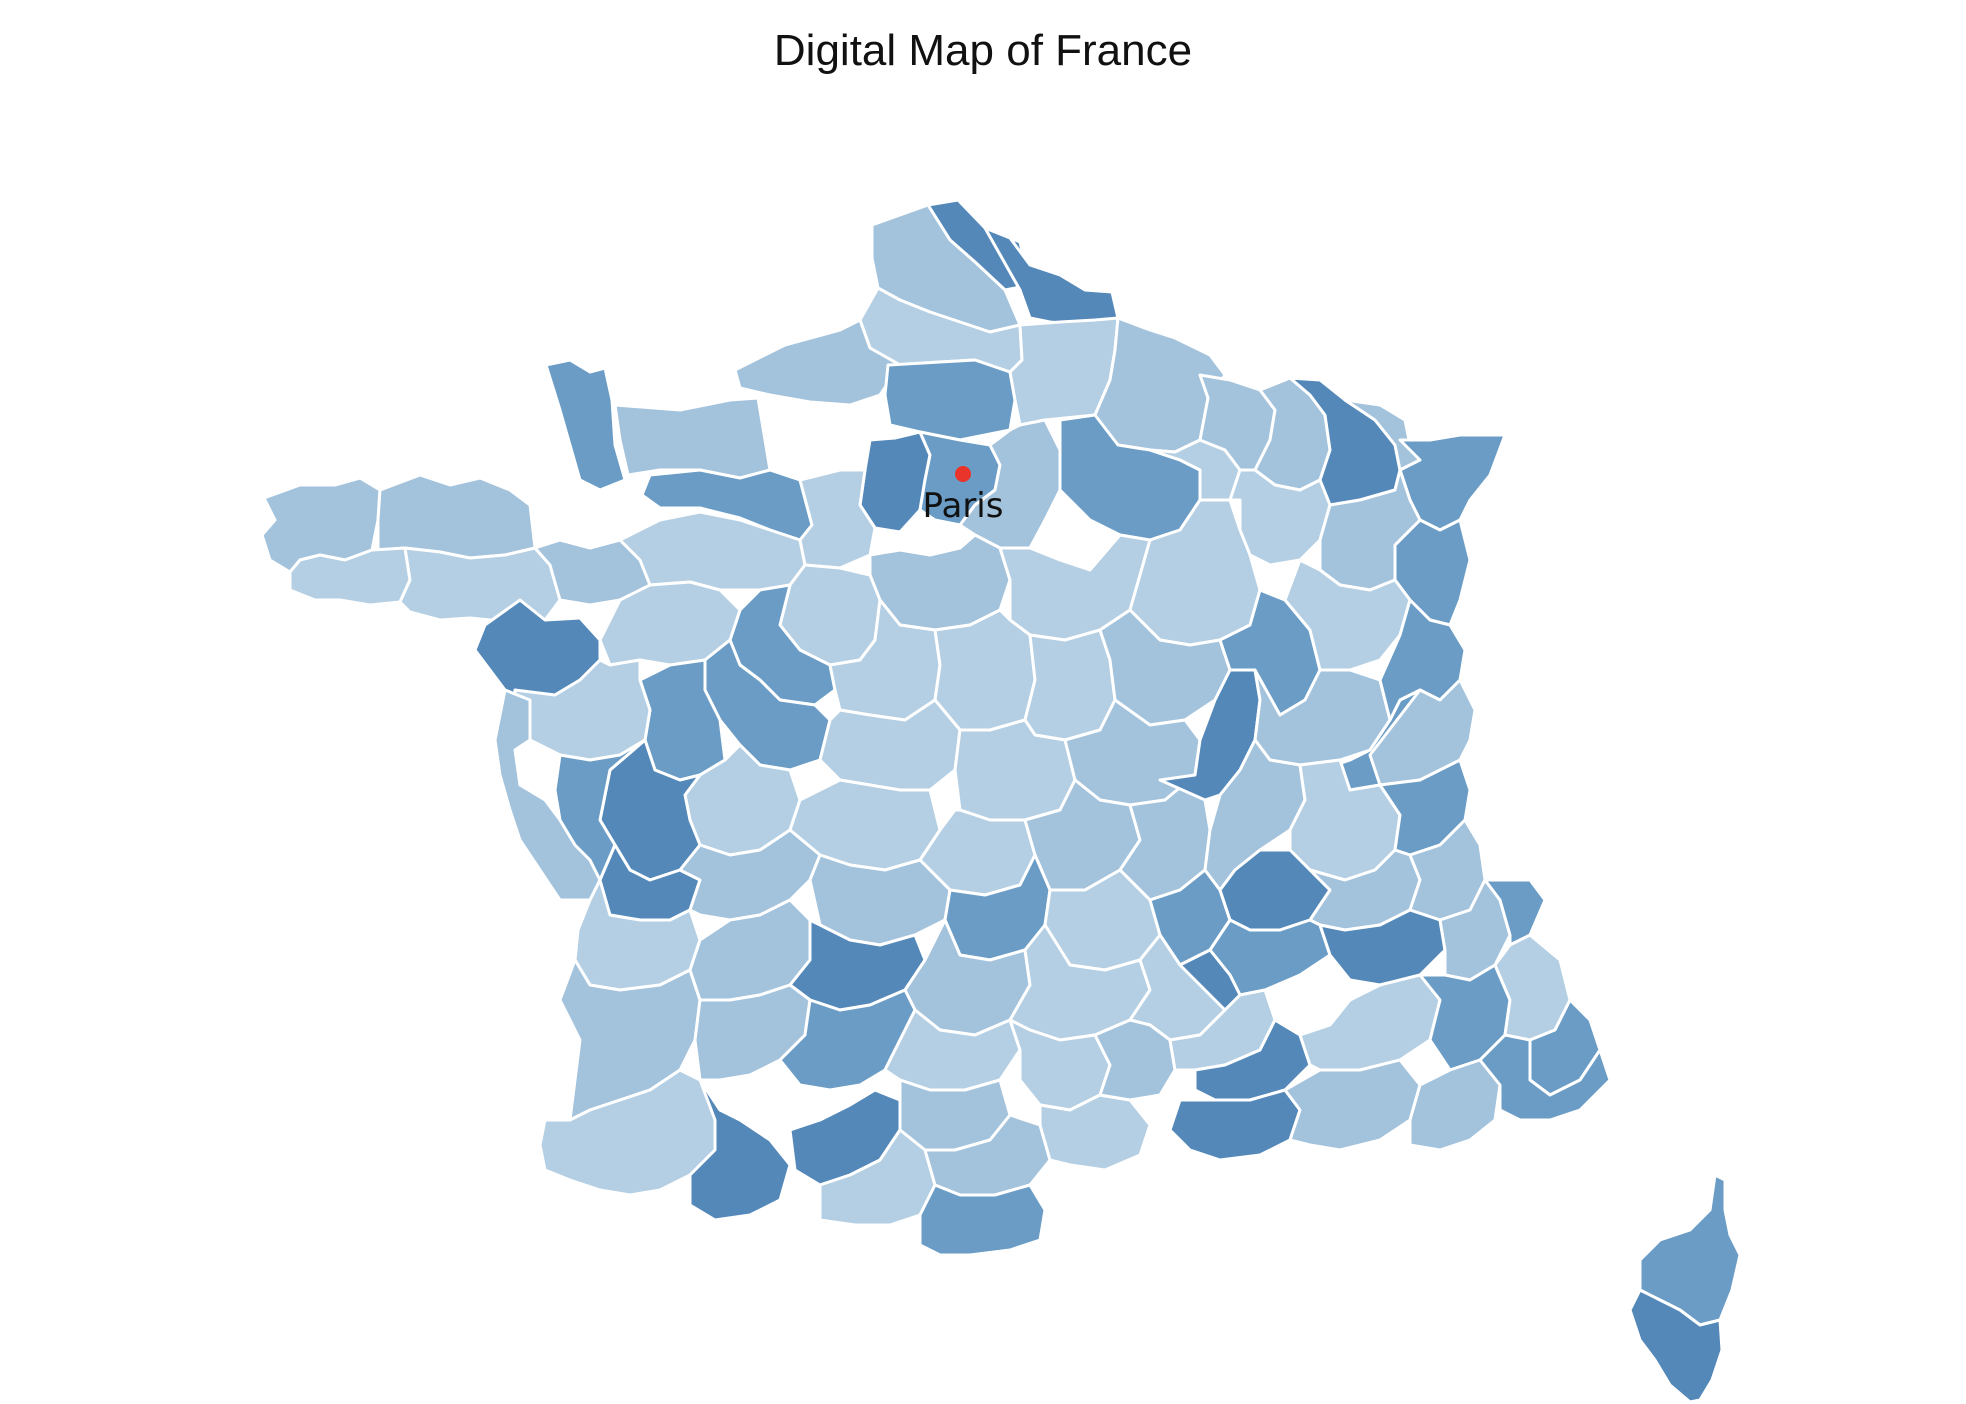  I want to click on paris-marker: Paris, so click(963, 496).